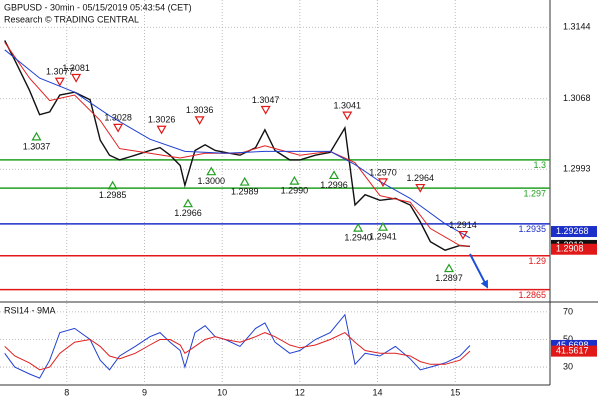 The image size is (598, 401). Describe the element at coordinates (570, 249) in the screenshot. I see `value-tag-label: 1.2908` at that location.